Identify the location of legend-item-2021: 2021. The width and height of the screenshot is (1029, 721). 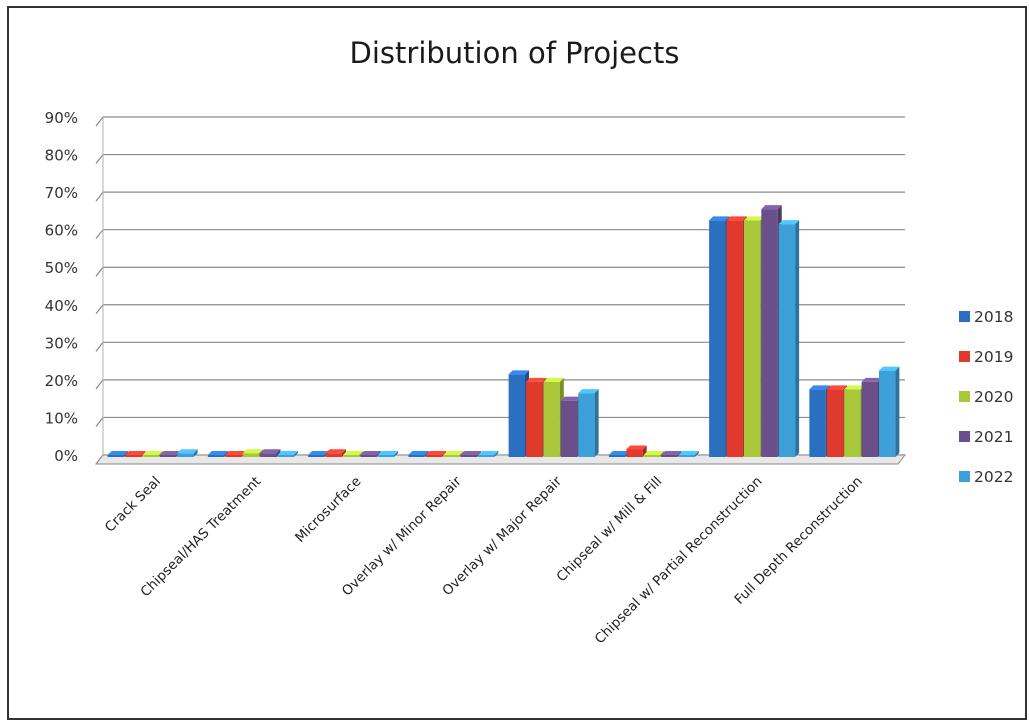
(986, 437).